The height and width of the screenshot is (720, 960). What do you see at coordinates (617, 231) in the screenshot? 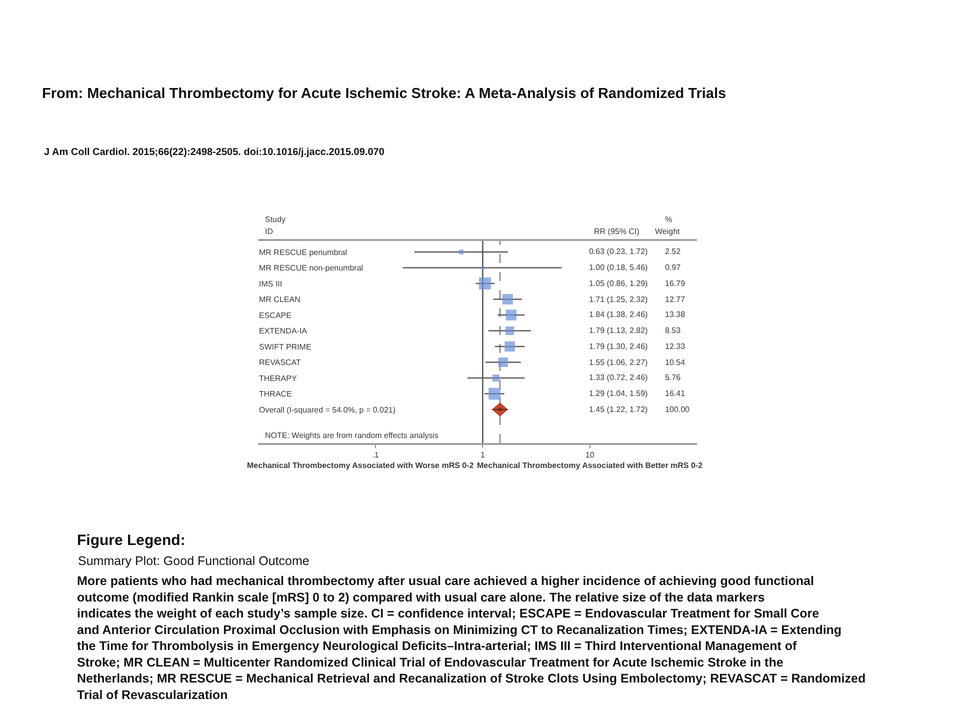
I see `text: RR (95% CI)` at bounding box center [617, 231].